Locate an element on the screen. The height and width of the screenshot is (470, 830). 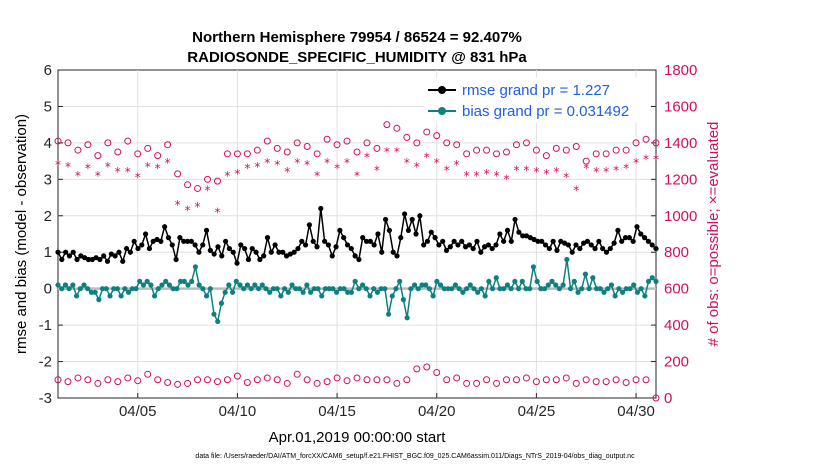
x-tick-label: 04/15 is located at coordinates (337, 411).